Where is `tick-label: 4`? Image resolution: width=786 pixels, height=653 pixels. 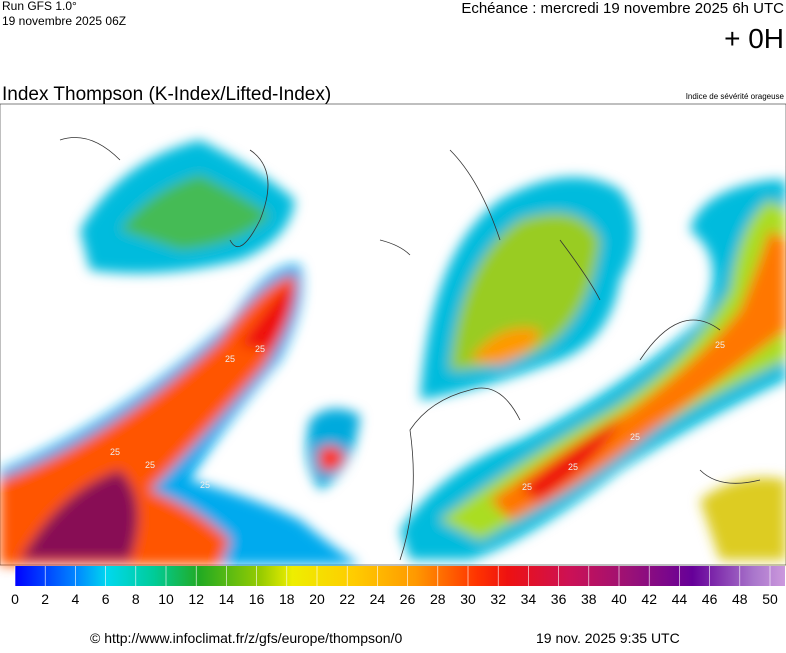
tick-label: 4 is located at coordinates (76, 599).